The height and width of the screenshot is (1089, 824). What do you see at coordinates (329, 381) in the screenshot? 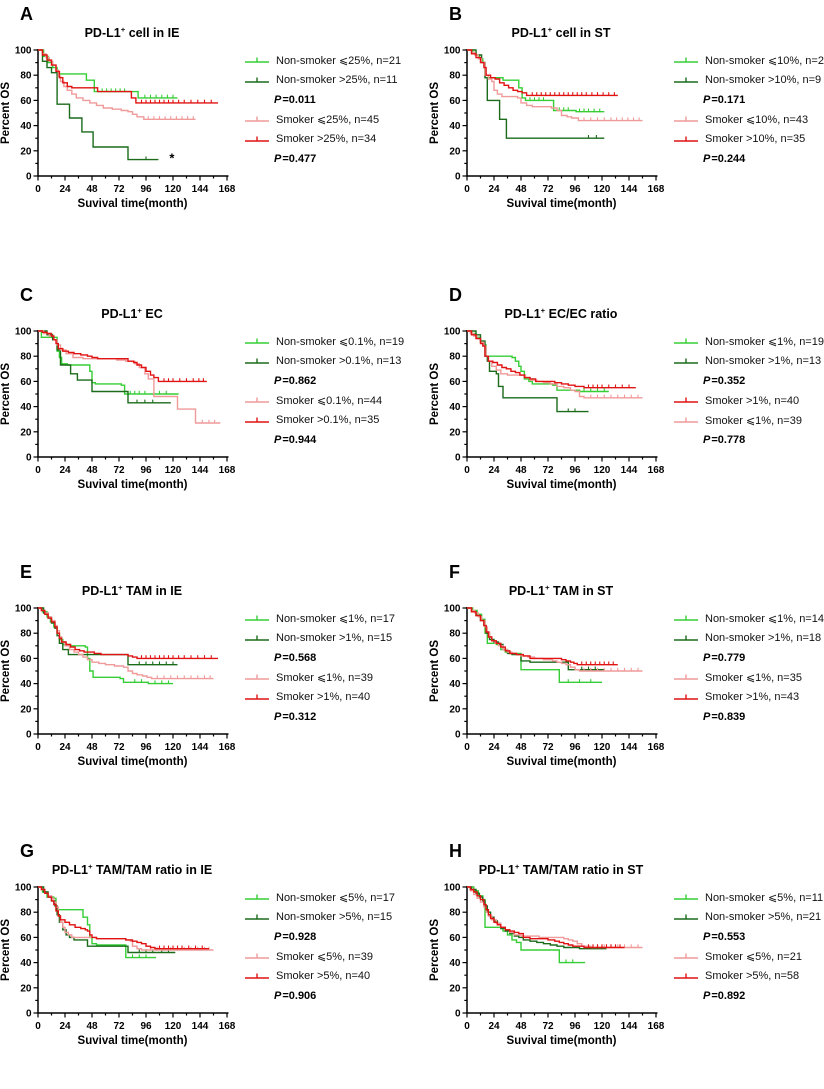
I see `p-value: P =0.862` at bounding box center [329, 381].